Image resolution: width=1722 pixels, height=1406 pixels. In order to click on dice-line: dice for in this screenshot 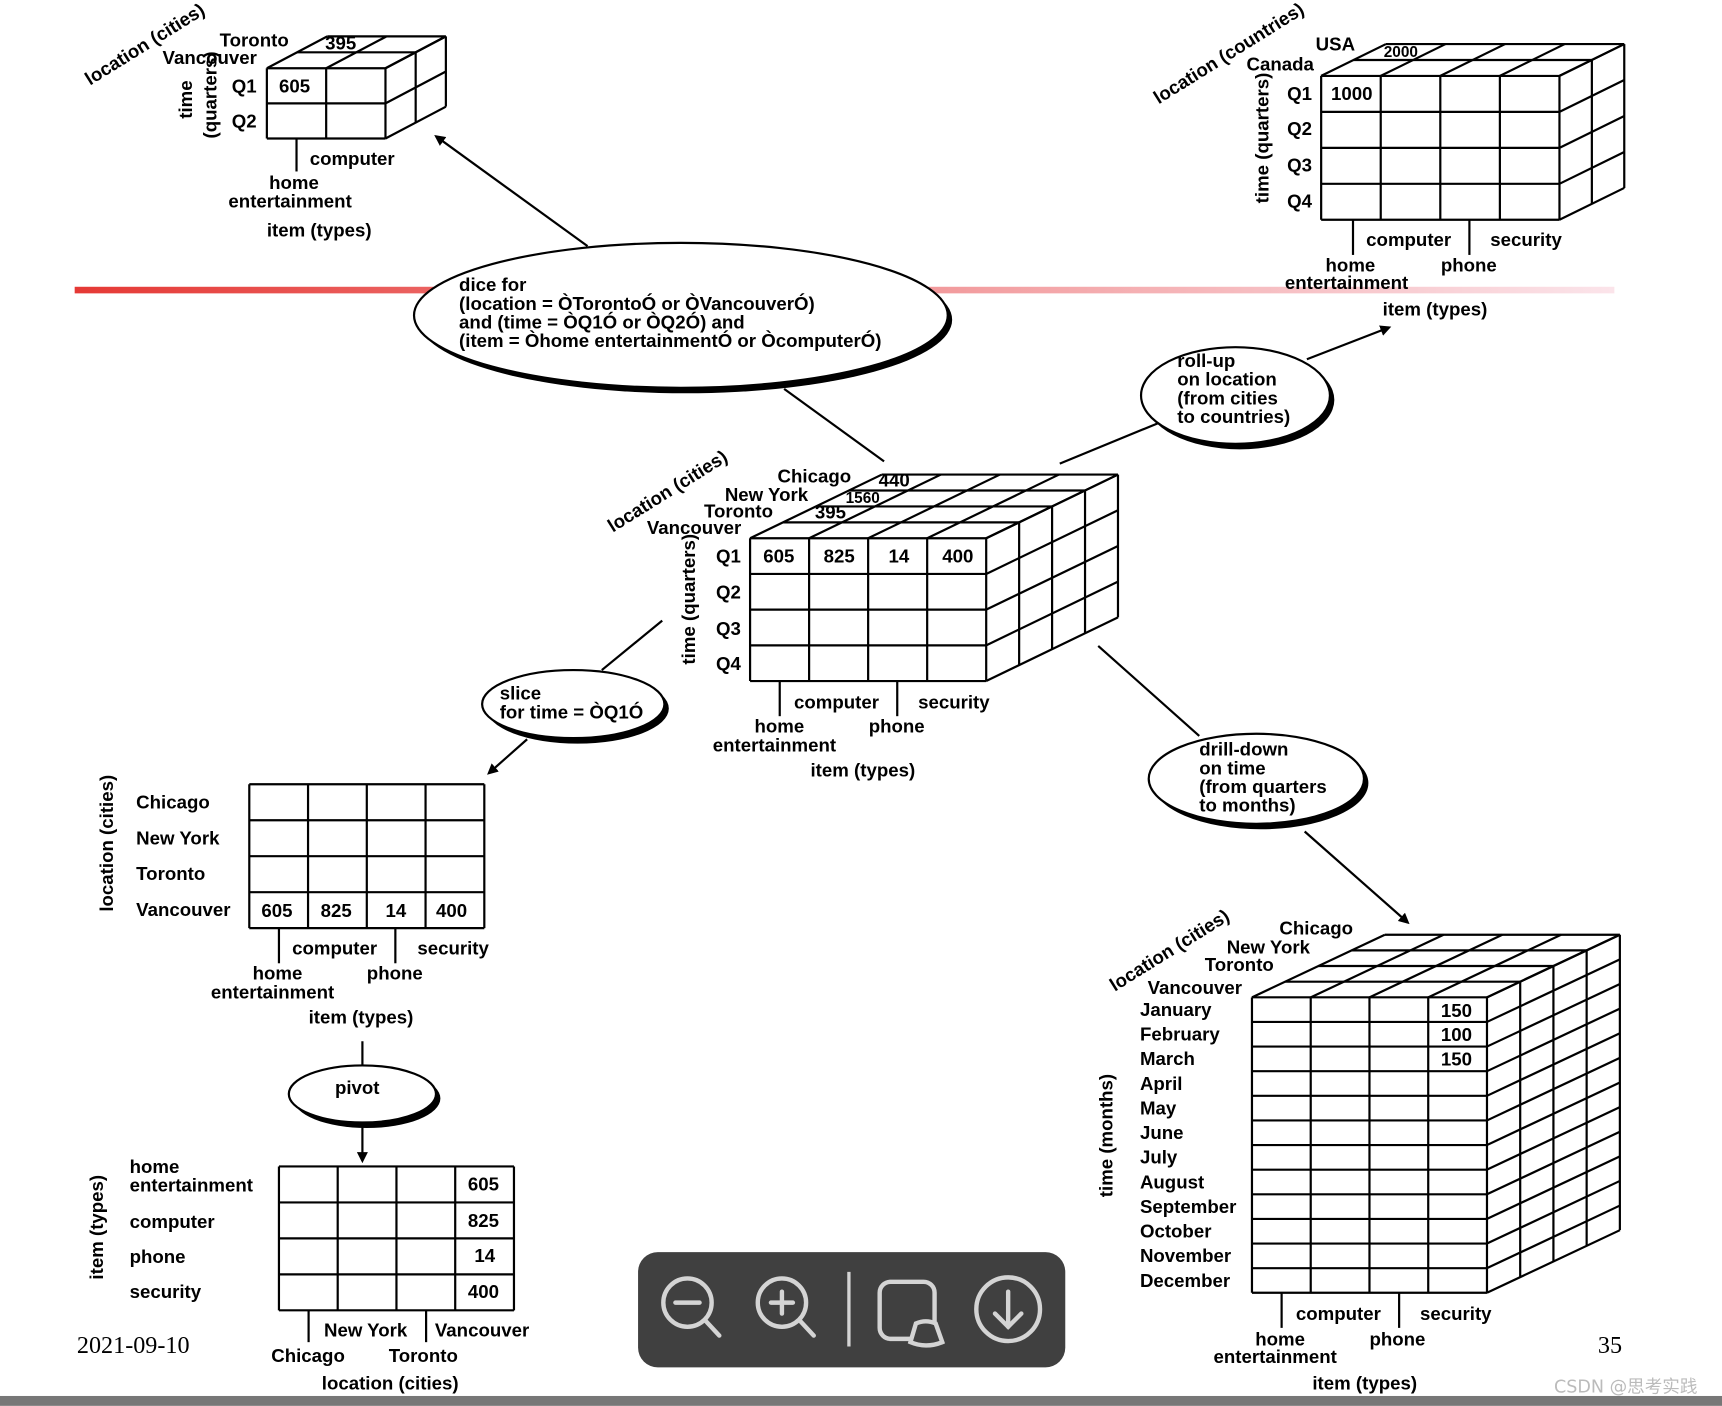, I will do `click(492, 284)`.